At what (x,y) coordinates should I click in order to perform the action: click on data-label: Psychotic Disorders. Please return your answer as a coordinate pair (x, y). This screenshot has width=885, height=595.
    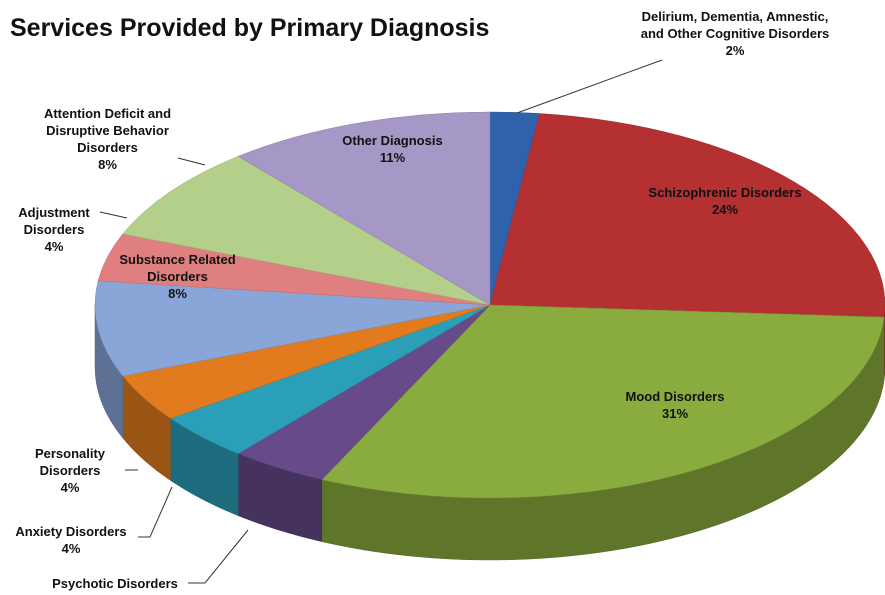
    Looking at the image, I should click on (115, 583).